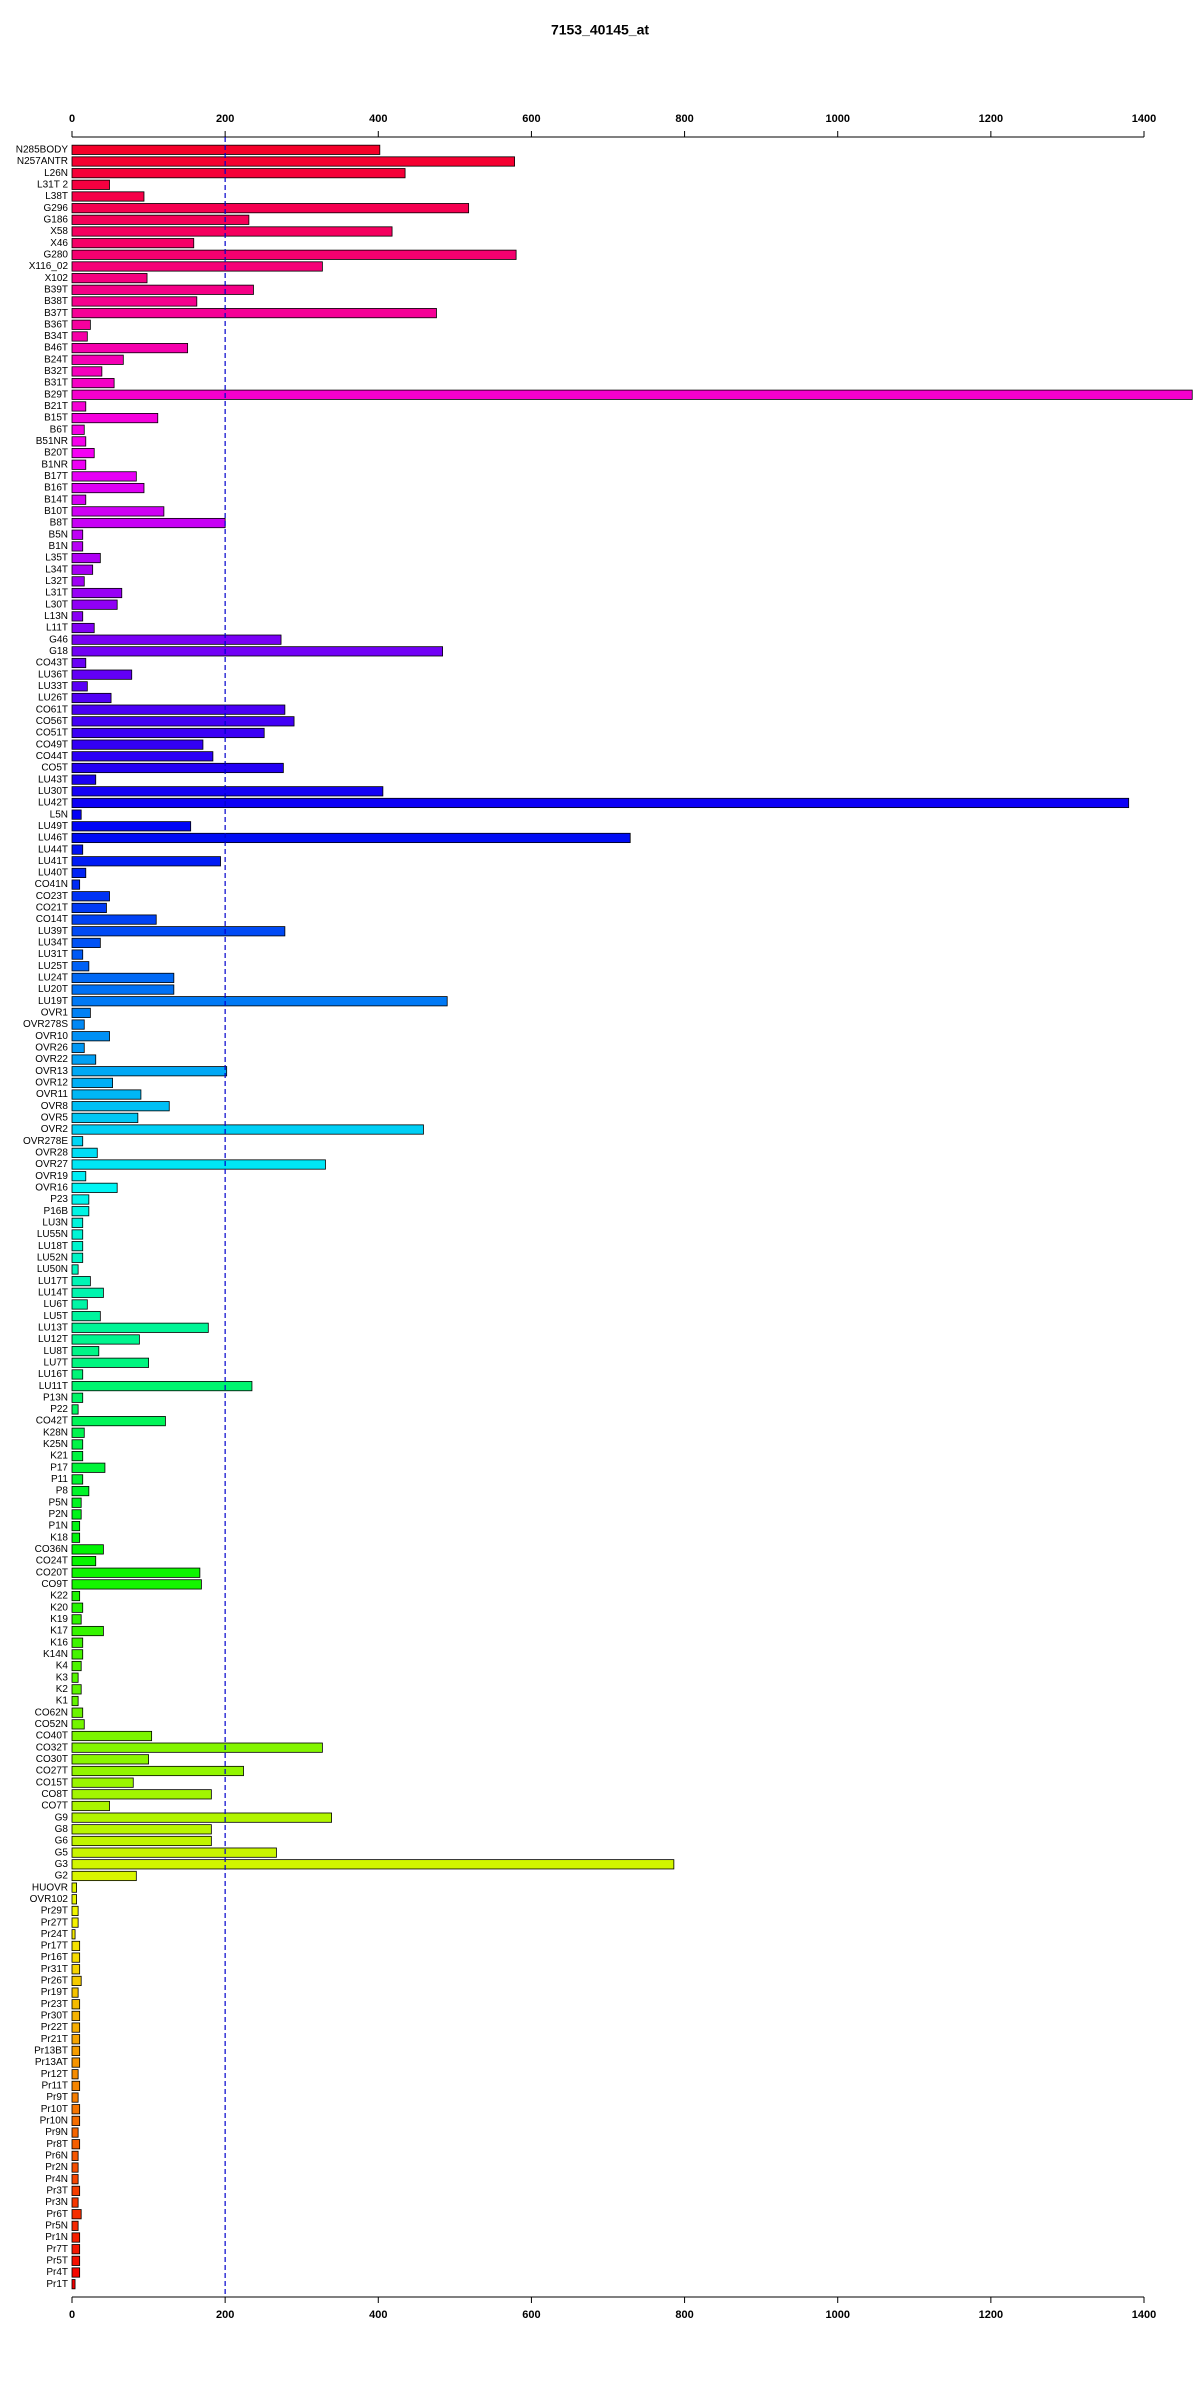 Image resolution: width=1200 pixels, height=2400 pixels. What do you see at coordinates (56, 1211) in the screenshot?
I see `y-tick-label: P16B` at bounding box center [56, 1211].